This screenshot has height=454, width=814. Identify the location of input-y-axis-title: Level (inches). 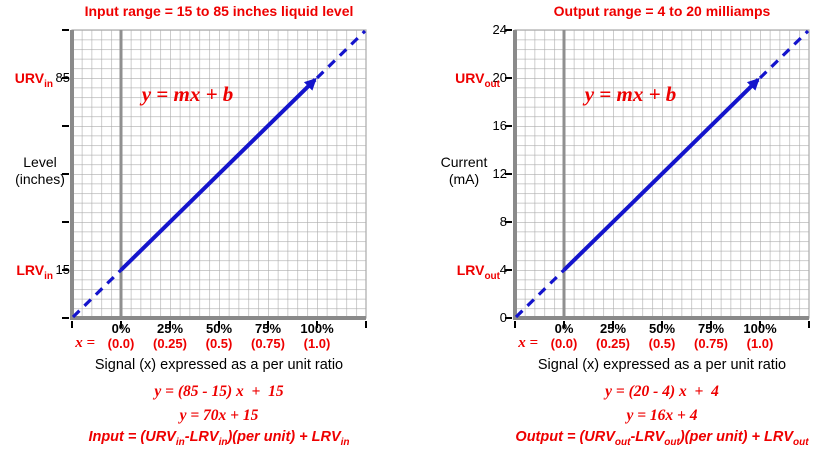
(40, 170).